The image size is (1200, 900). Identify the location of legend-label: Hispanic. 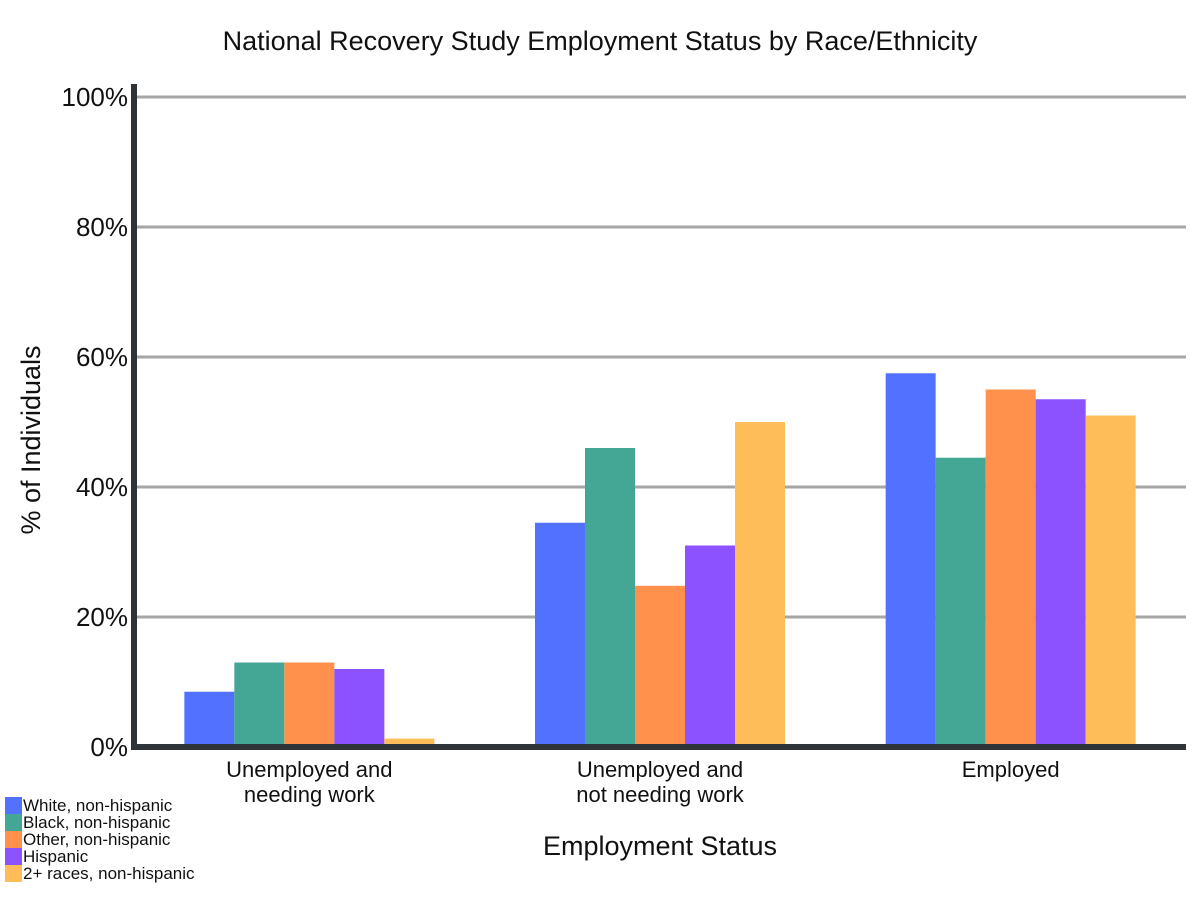
(56, 856).